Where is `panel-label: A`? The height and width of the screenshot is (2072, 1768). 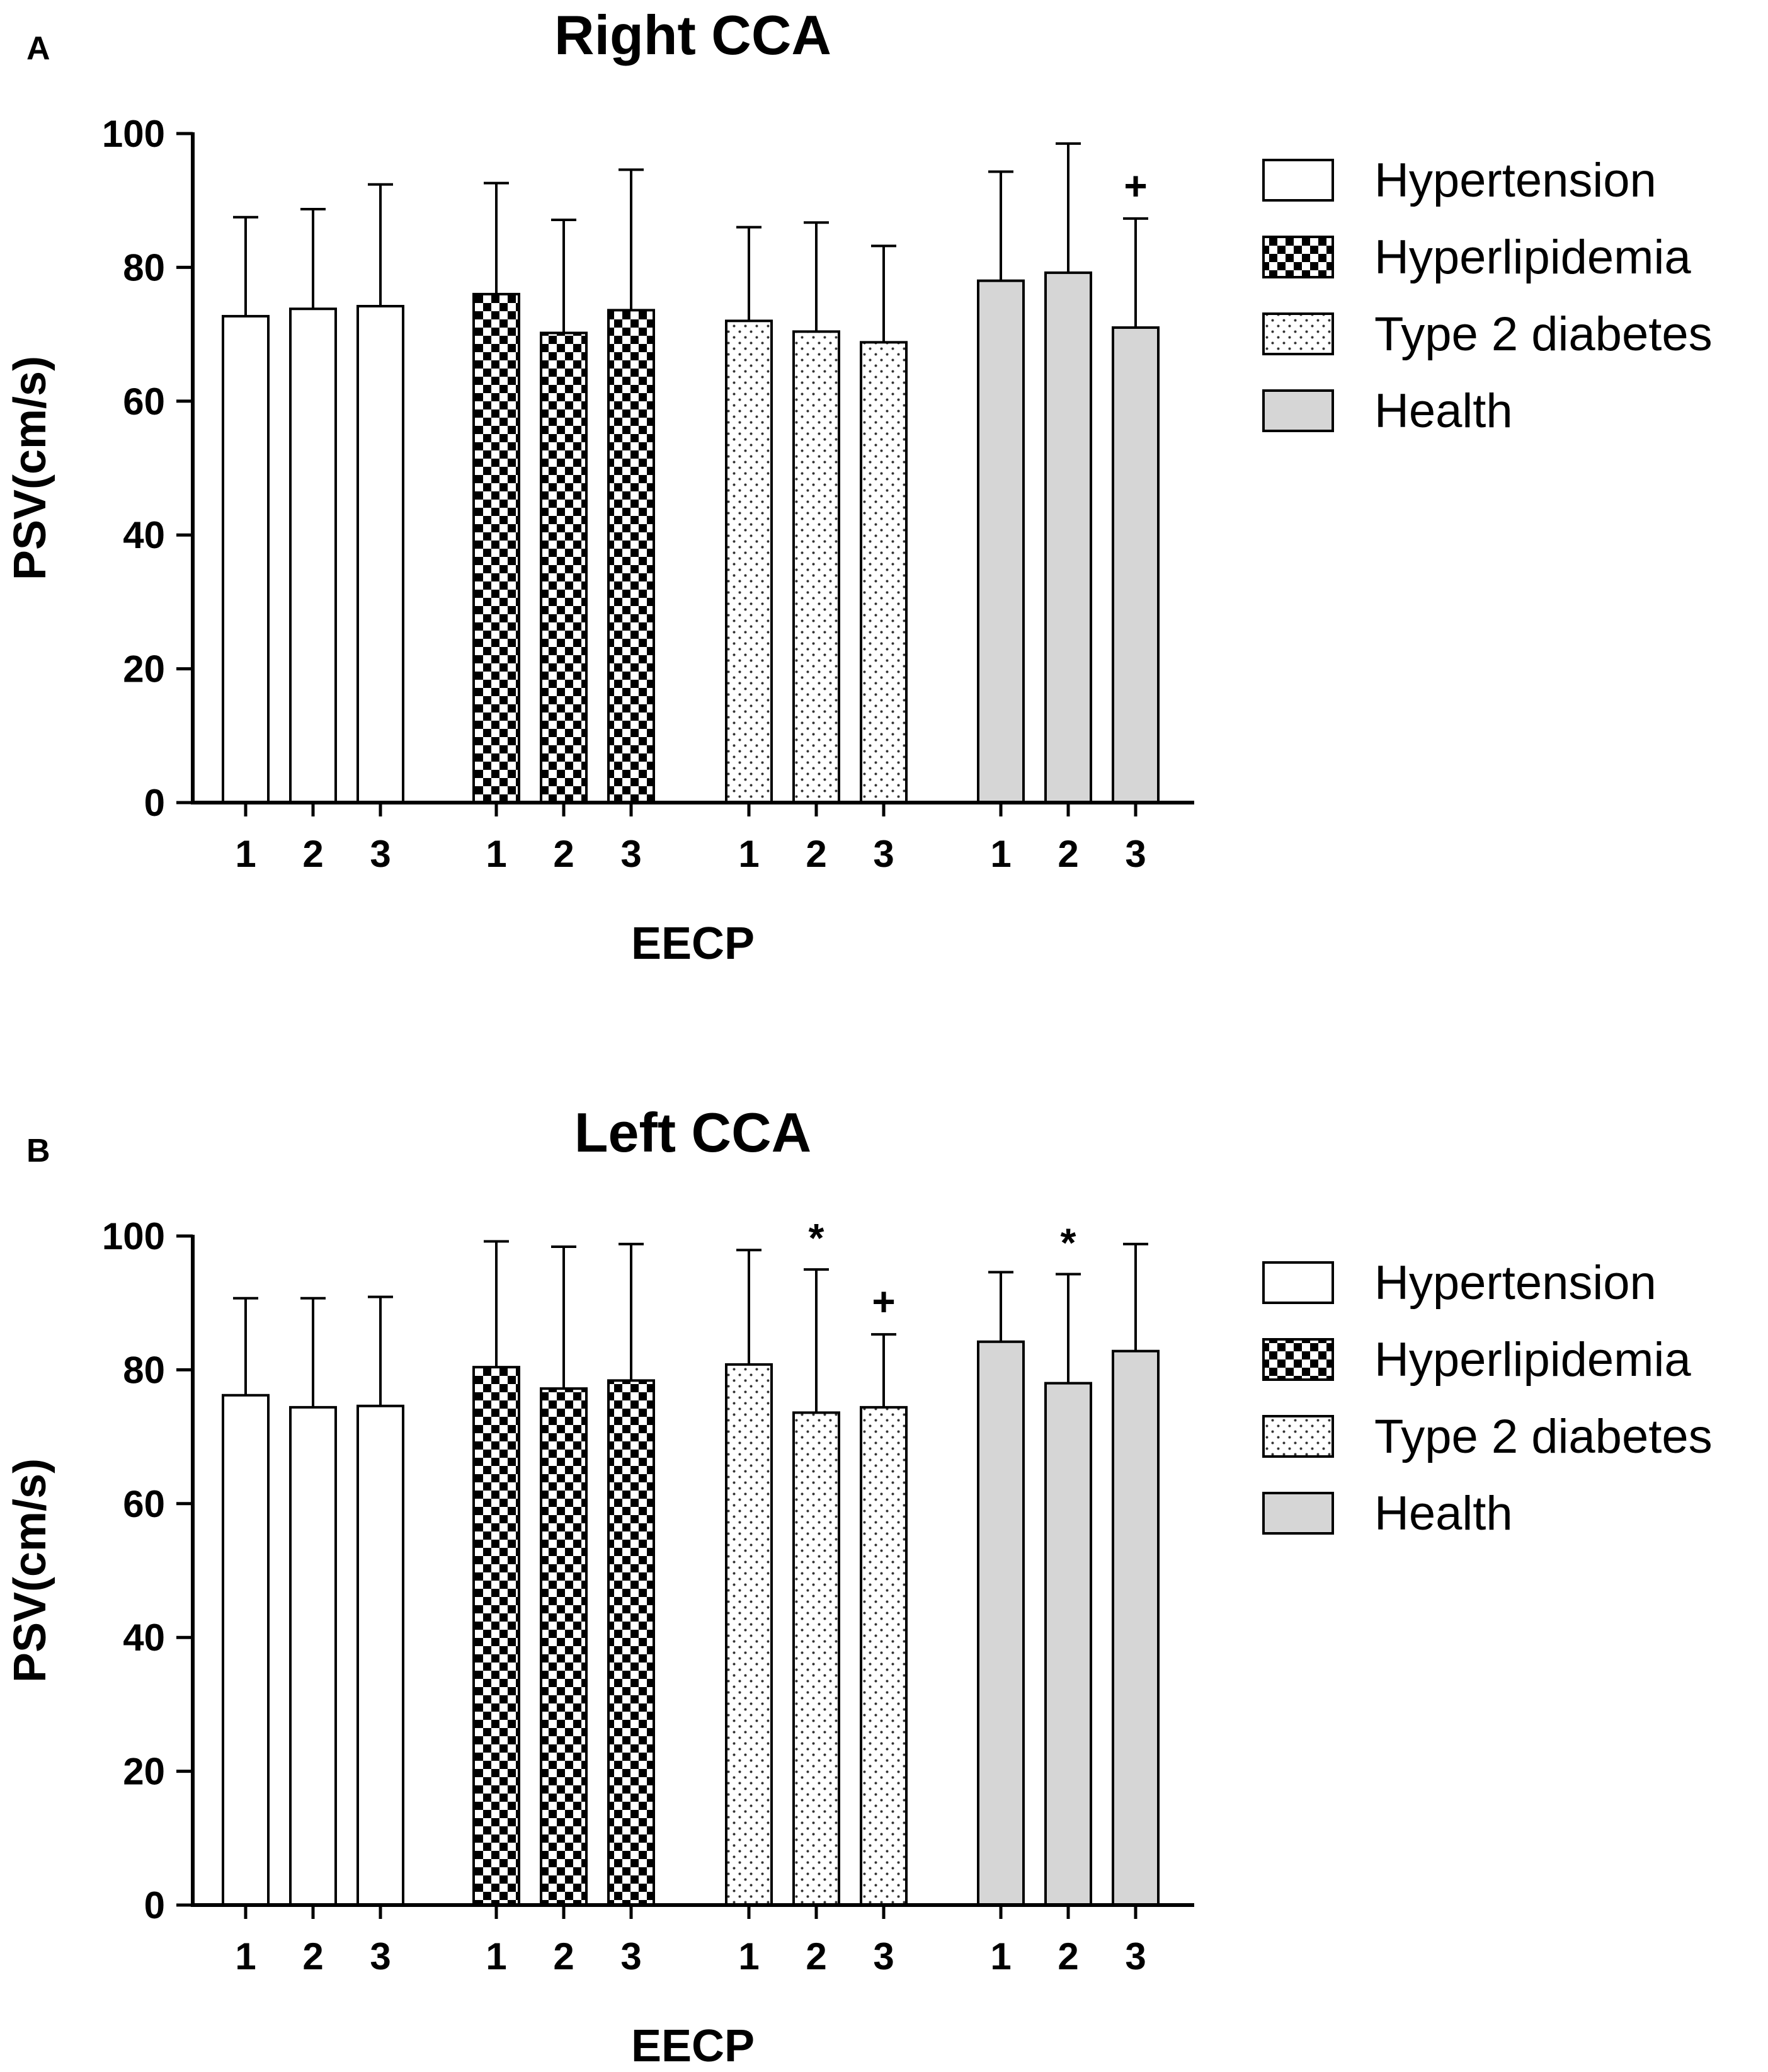 panel-label: A is located at coordinates (38, 48).